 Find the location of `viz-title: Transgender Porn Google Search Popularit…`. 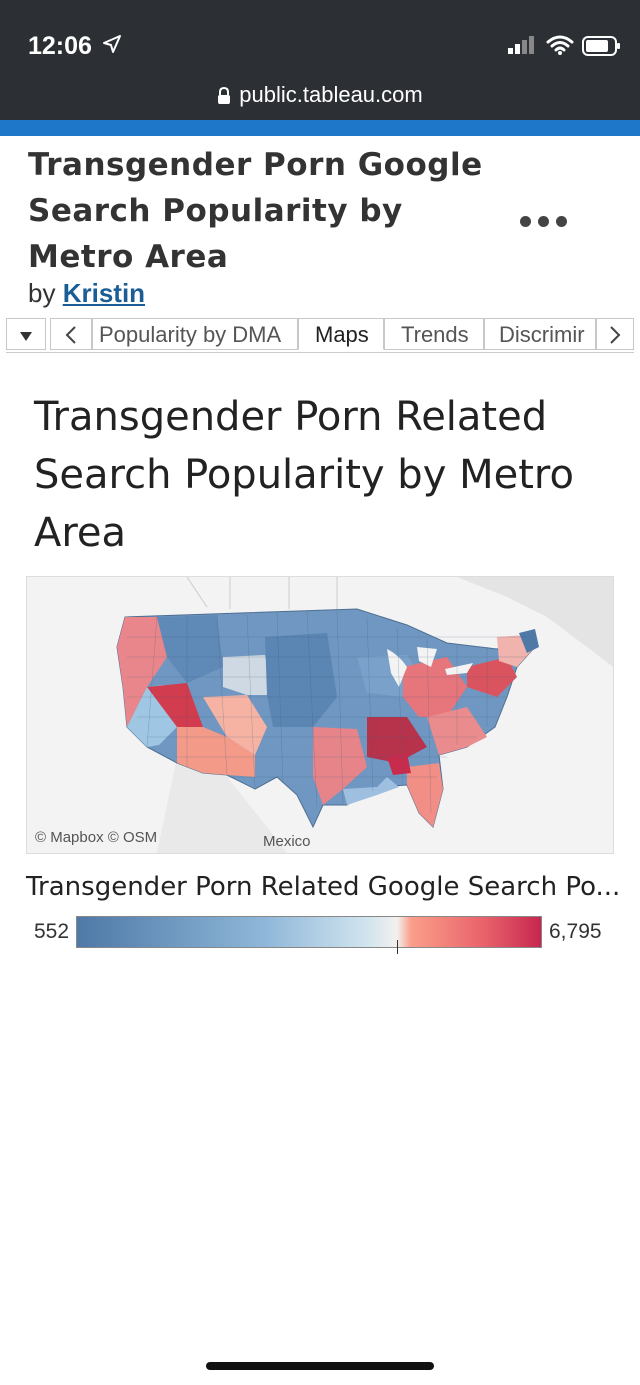

viz-title: Transgender Porn Google Search Popularit… is located at coordinates (255, 211).